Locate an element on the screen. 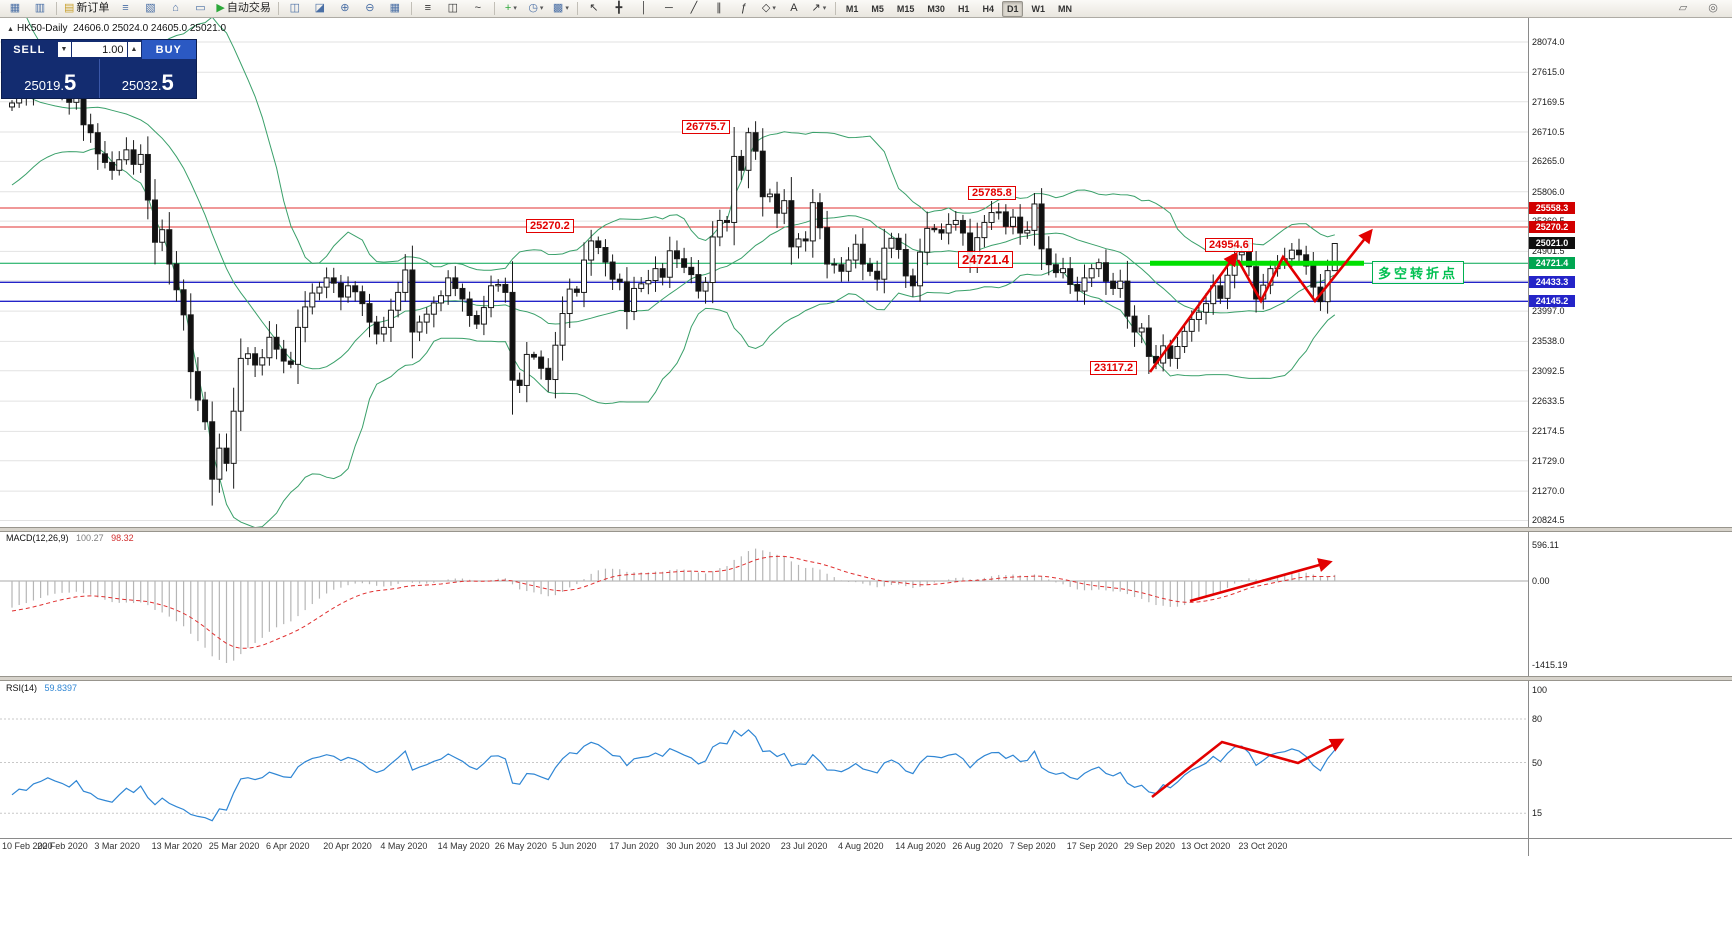  templates-button: ▩ ▾ is located at coordinates (561, 8).